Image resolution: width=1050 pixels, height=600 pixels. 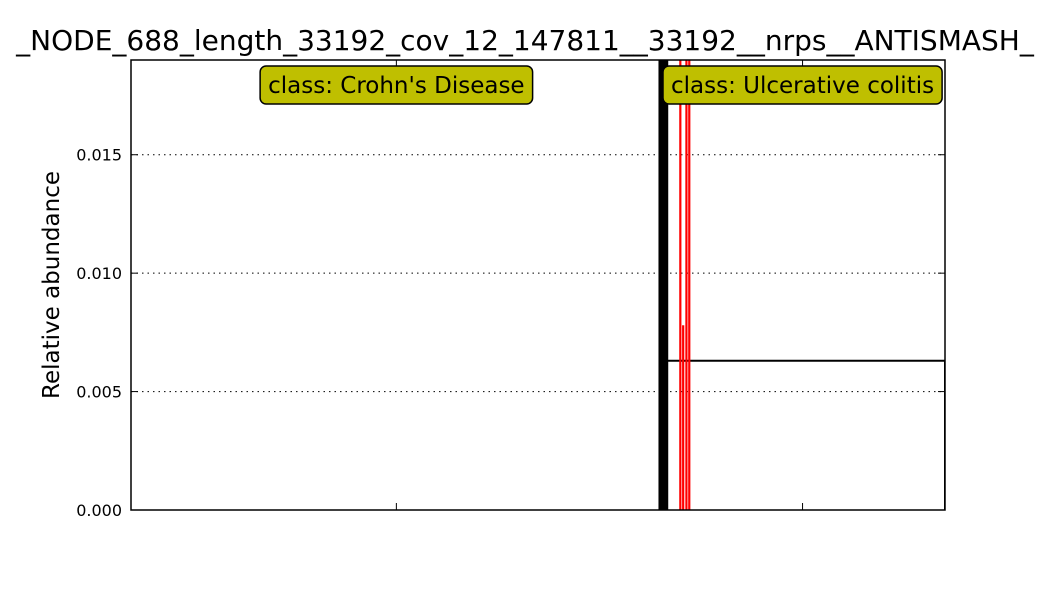 I want to click on class-label-text: class: Ulcerative colitis, so click(x=802, y=86).